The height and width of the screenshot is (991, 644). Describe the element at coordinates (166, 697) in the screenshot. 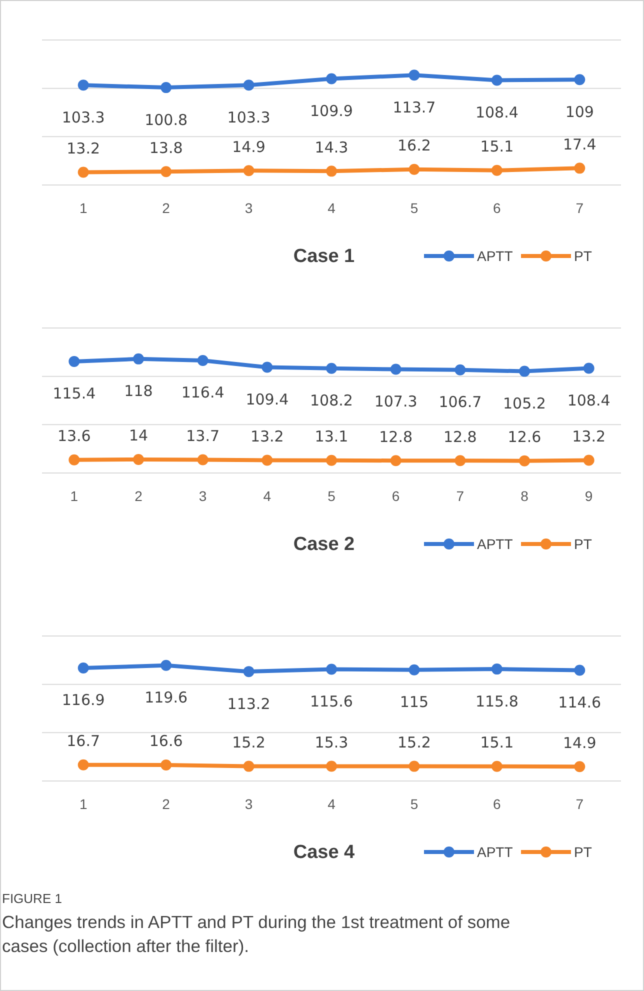

I see `data-label: 119.6` at that location.